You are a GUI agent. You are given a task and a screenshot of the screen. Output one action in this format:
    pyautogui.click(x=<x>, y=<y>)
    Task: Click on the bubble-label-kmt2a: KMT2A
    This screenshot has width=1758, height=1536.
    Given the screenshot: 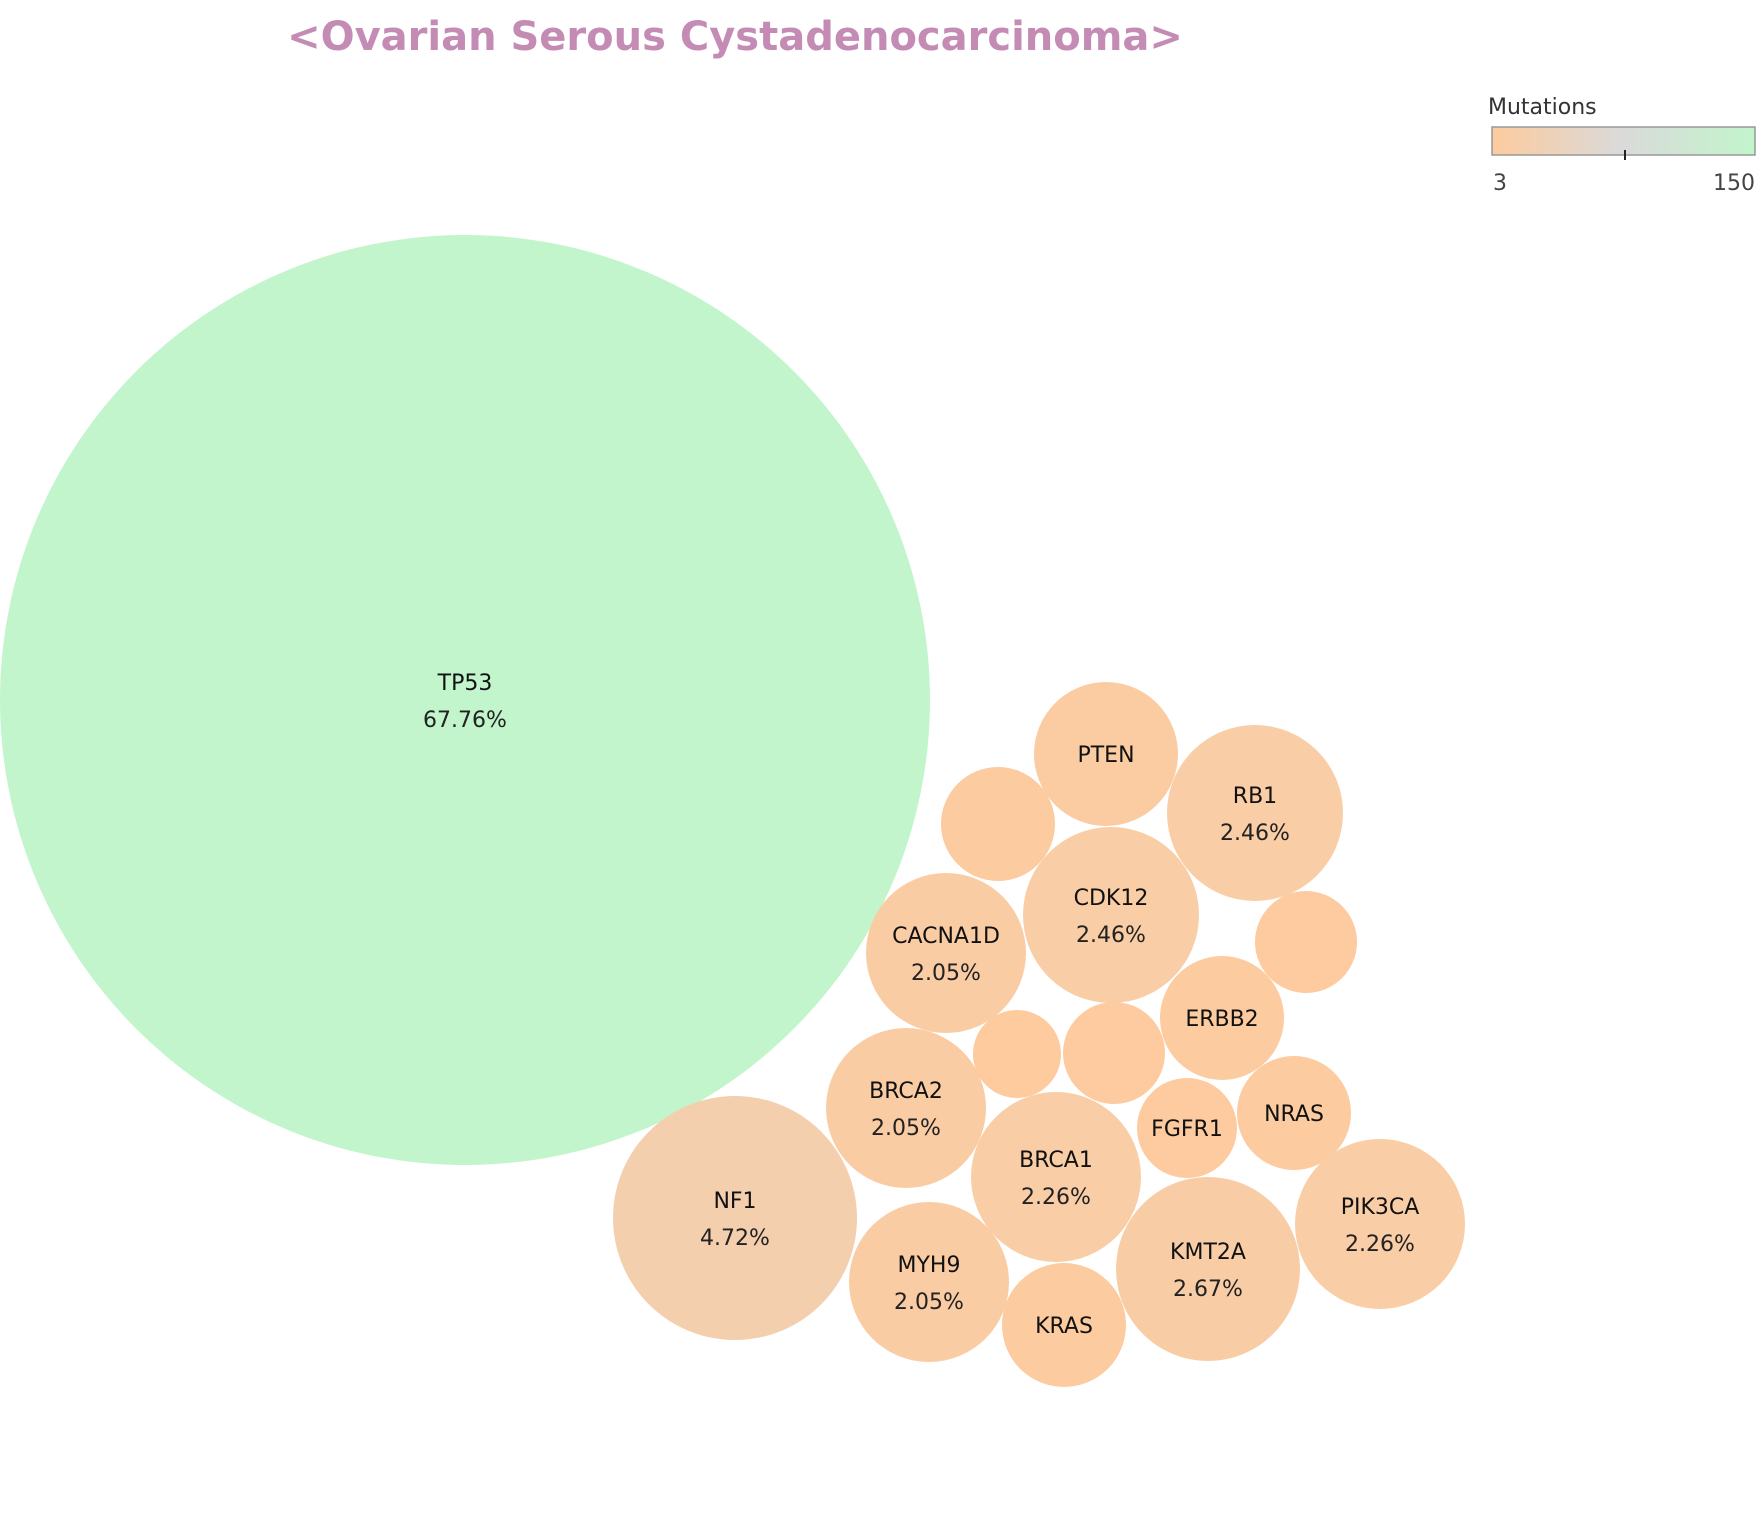 What is the action you would take?
    pyautogui.click(x=1208, y=1252)
    